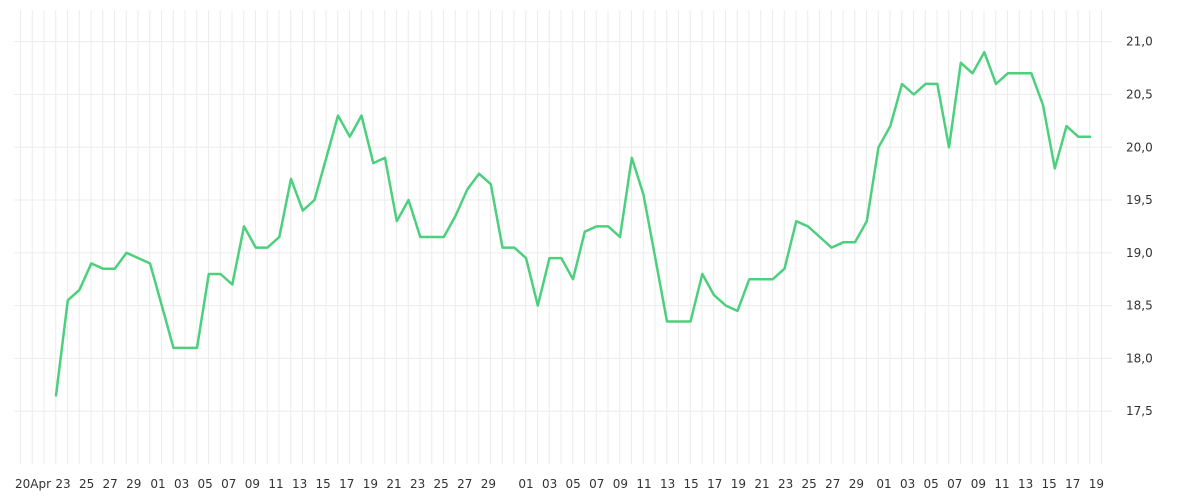  I want to click on x-tick-label: 20Apr, so click(33, 484).